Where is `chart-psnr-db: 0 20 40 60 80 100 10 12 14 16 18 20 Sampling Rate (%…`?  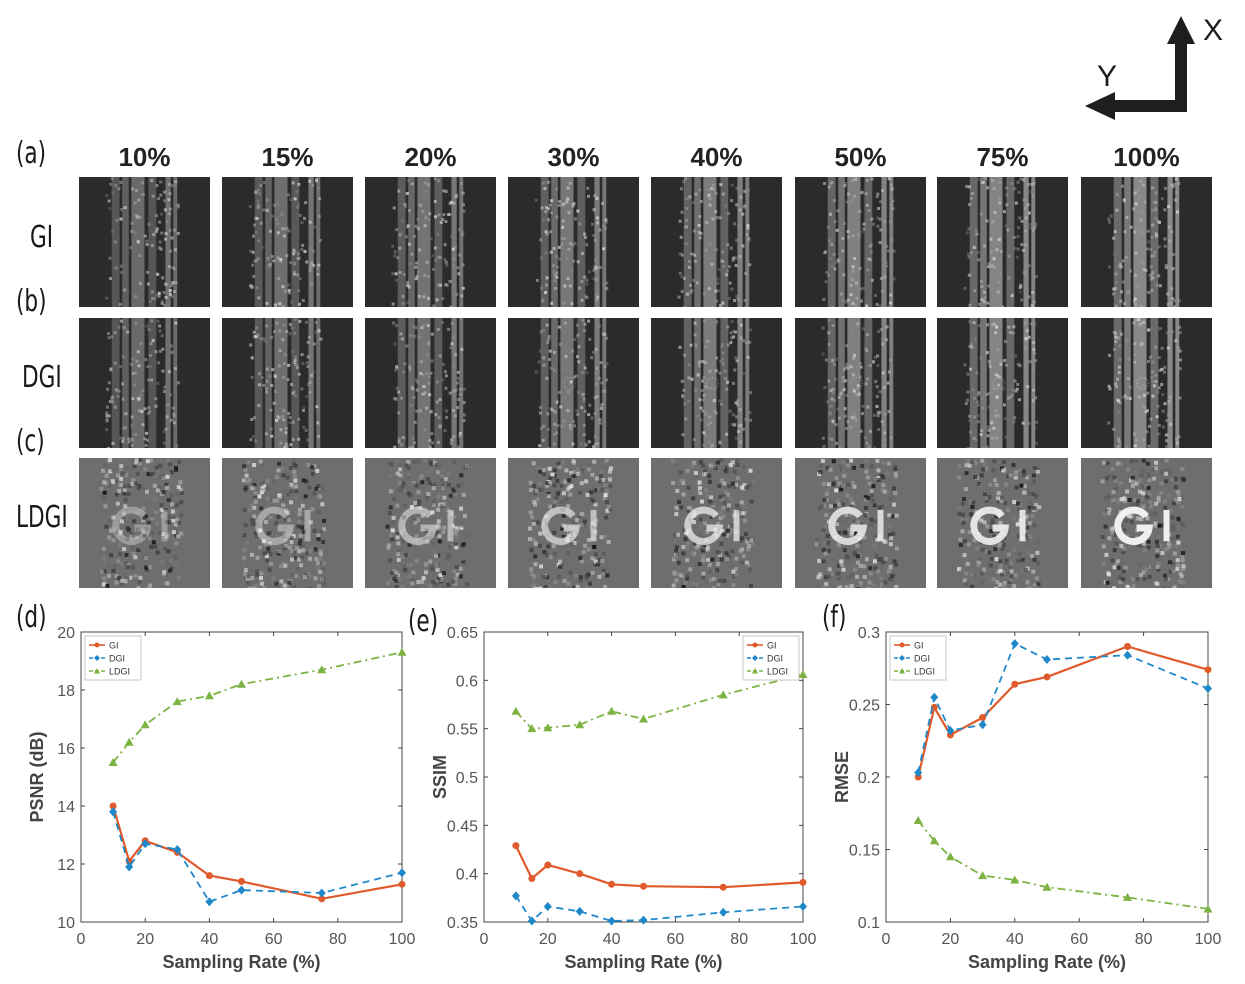
chart-psnr-db: 0 20 40 60 80 100 10 12 14 16 18 20 Sampling Rate (%… is located at coordinates (221, 798).